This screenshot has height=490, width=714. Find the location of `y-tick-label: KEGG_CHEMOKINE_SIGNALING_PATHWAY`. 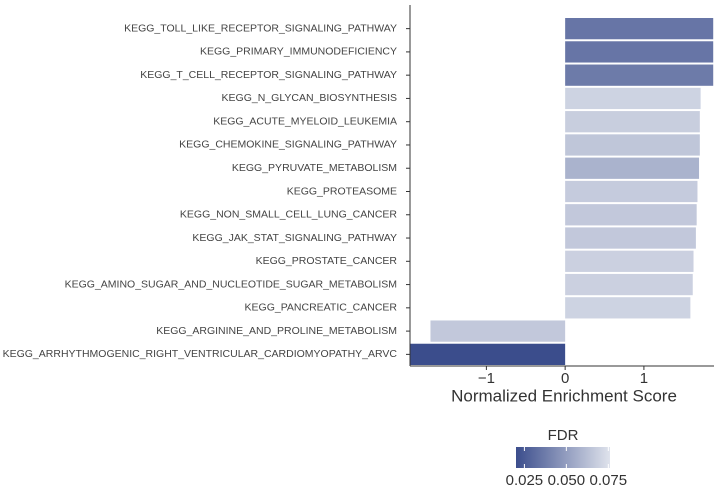

y-tick-label: KEGG_CHEMOKINE_SIGNALING_PATHWAY is located at coordinates (288, 145).